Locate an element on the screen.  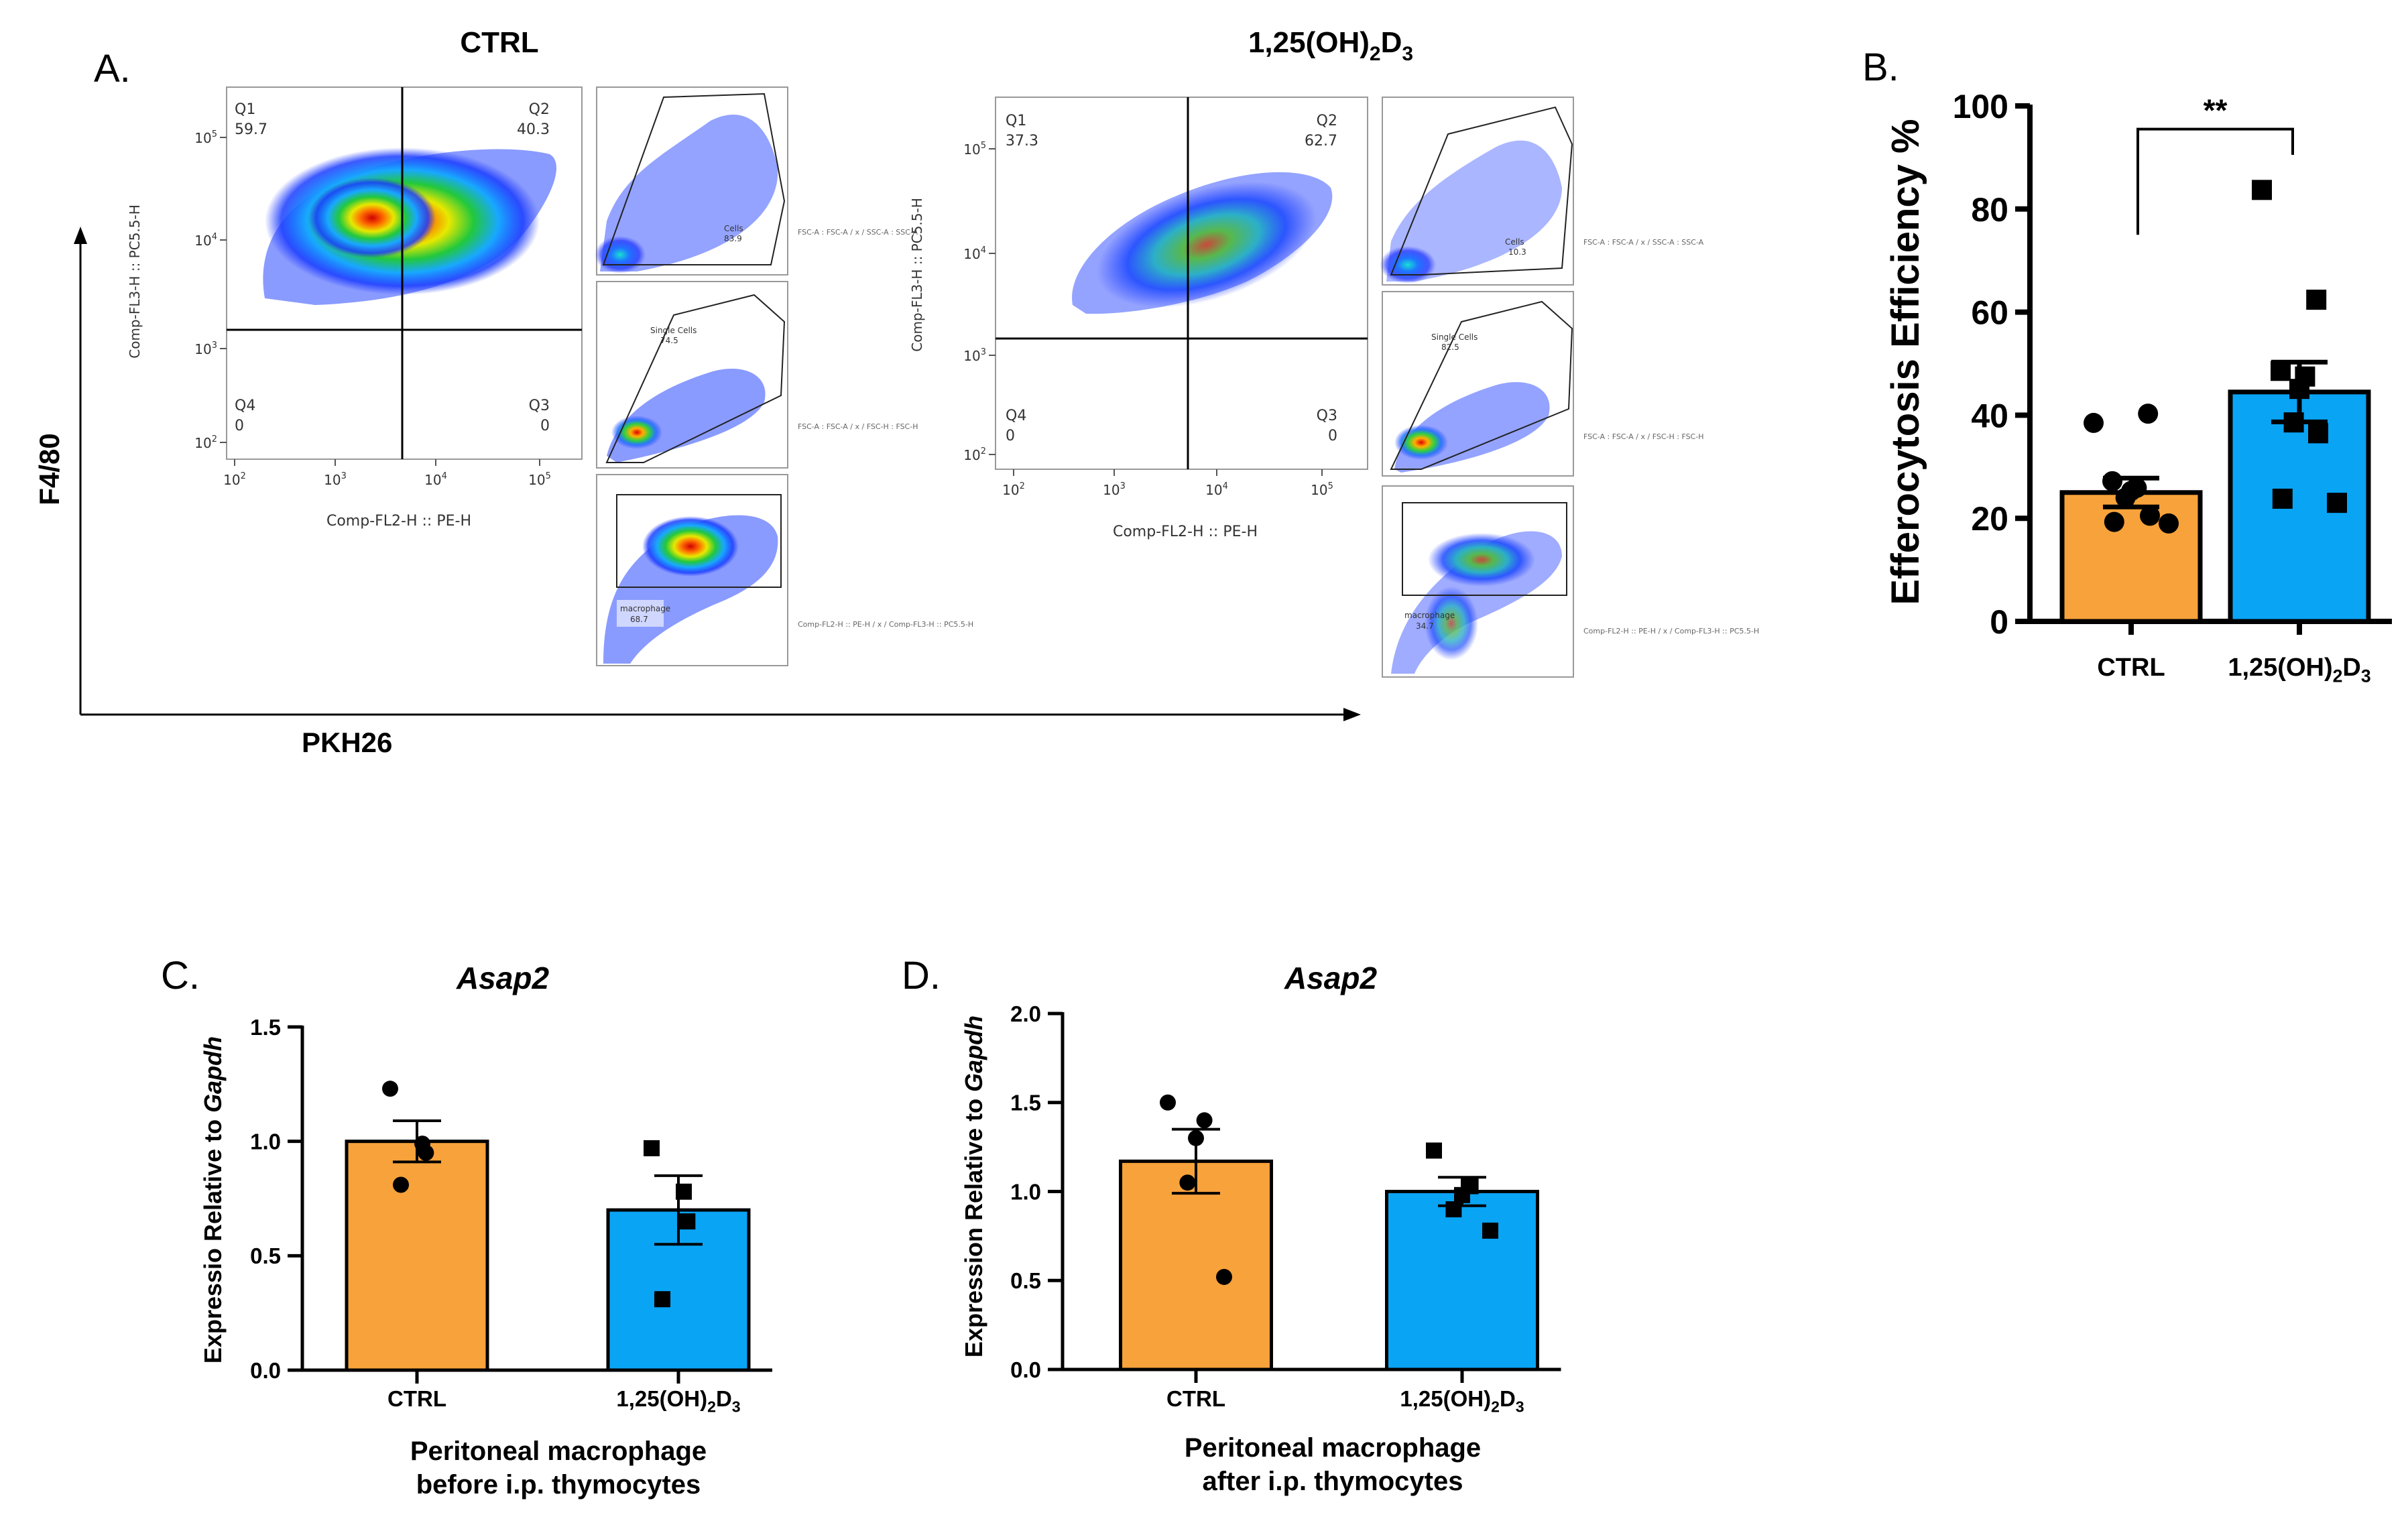
treated-q2-value: 62.7 is located at coordinates (1321, 141).